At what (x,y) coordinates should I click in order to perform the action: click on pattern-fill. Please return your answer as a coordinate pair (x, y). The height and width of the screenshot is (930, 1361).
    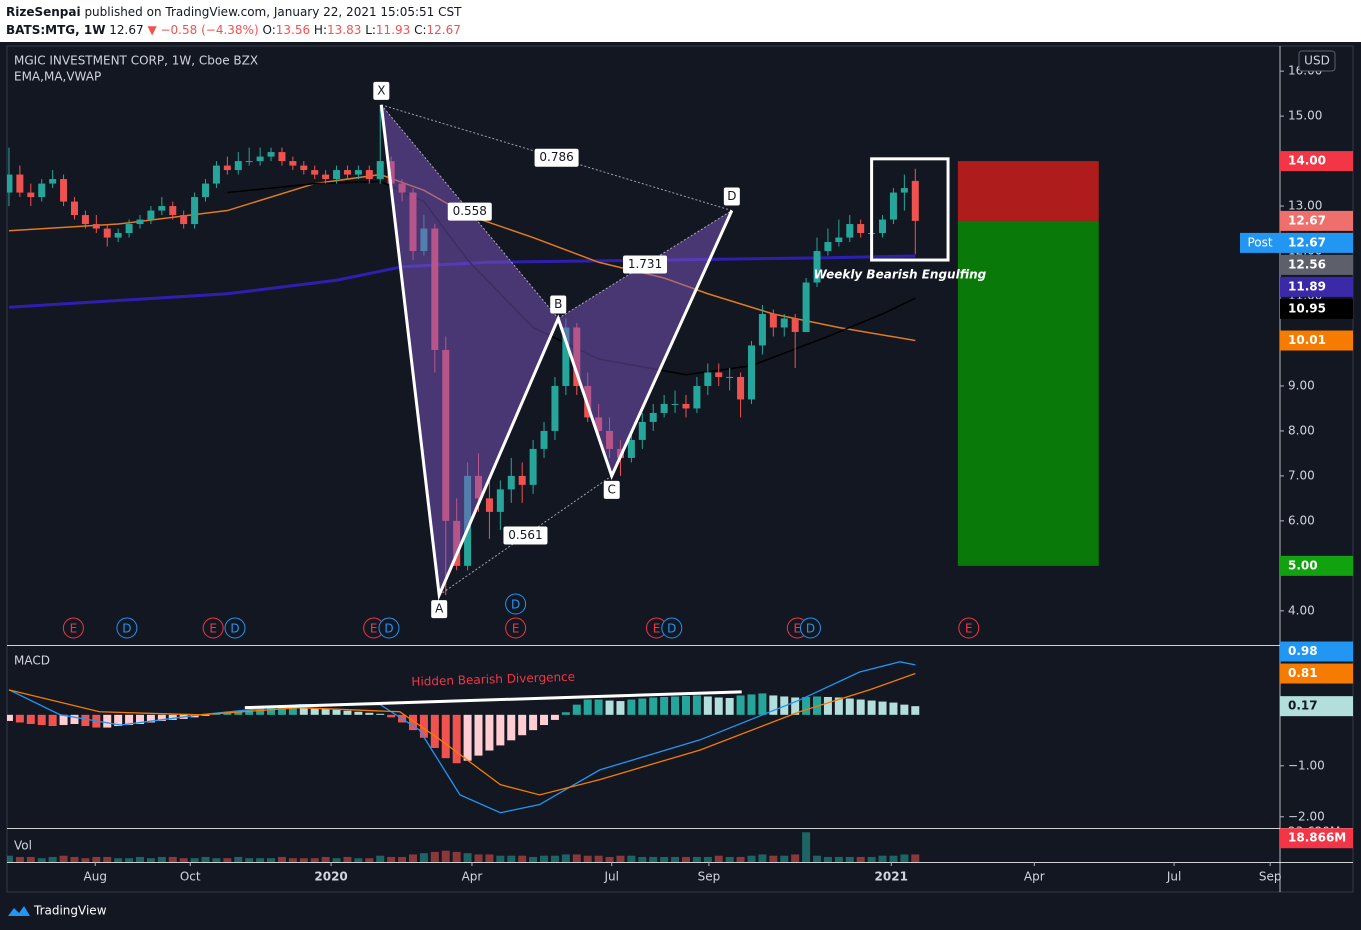
    Looking at the image, I should click on (645, 343).